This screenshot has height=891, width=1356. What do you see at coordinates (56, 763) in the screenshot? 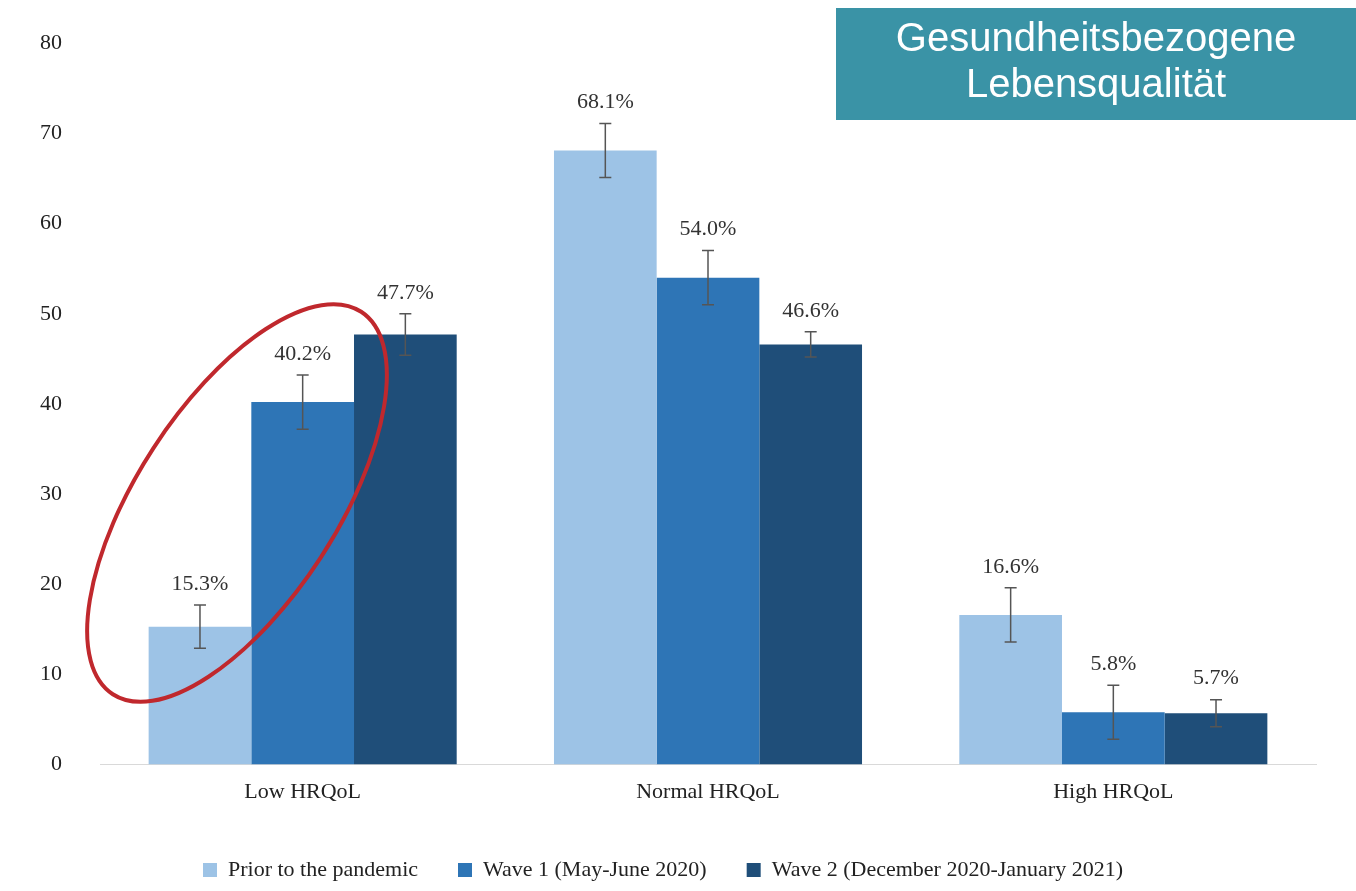
I see `y-tick-label: 0` at bounding box center [56, 763].